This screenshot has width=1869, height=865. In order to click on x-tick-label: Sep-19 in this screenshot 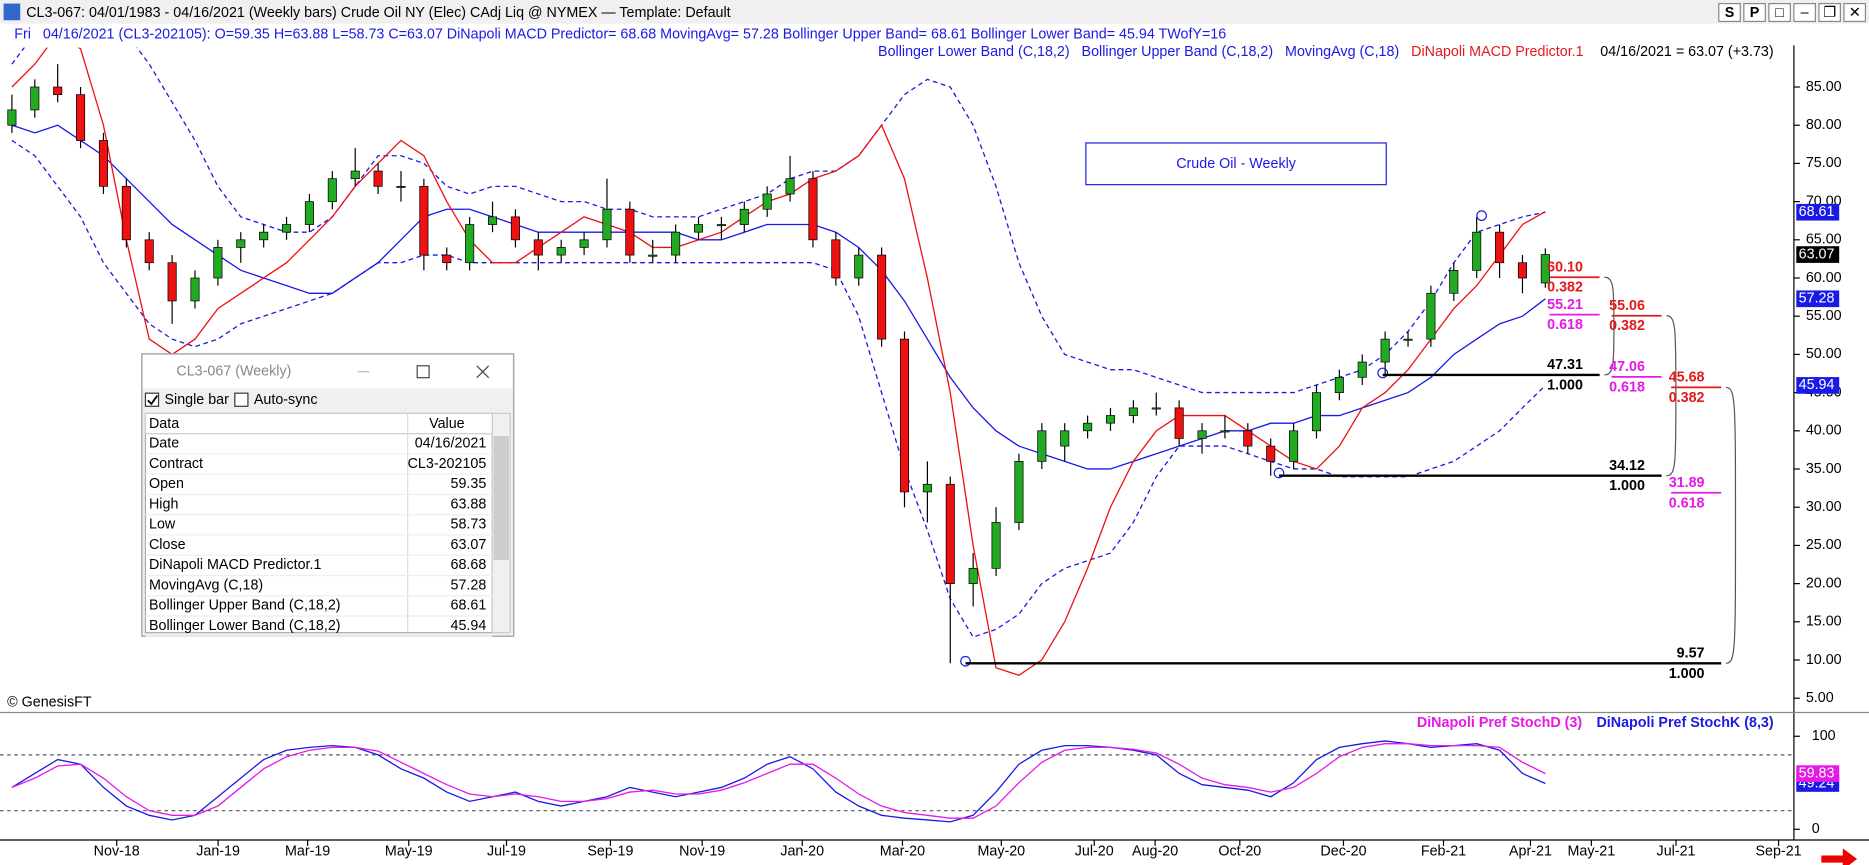, I will do `click(610, 852)`.